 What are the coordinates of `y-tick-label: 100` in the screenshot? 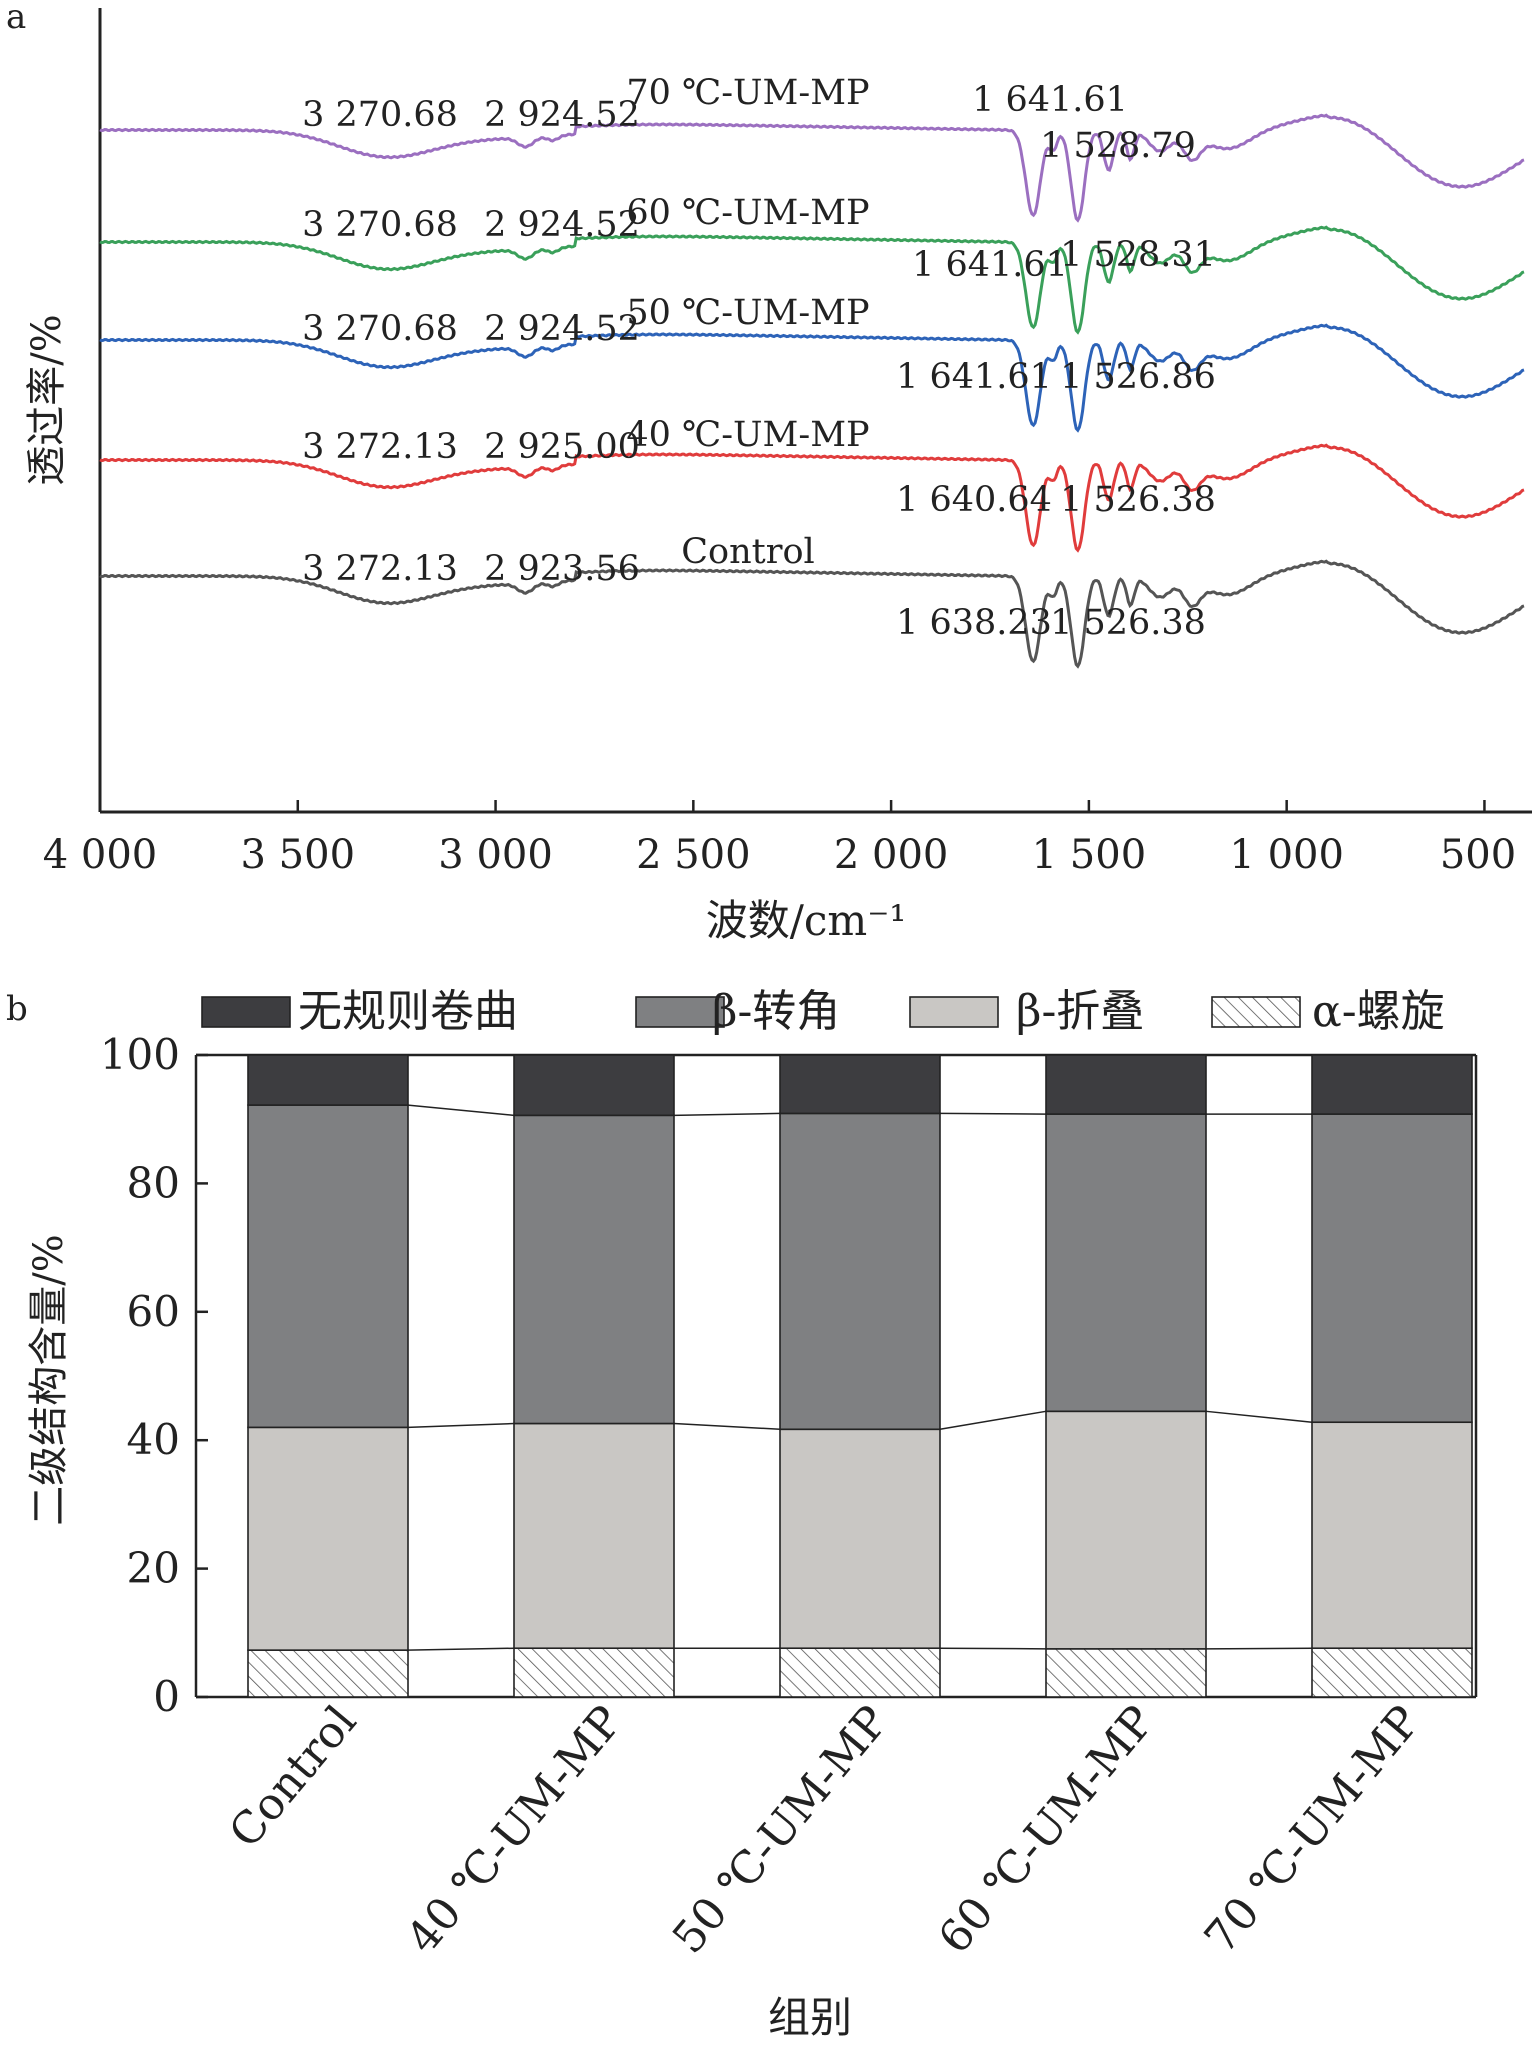 It's located at (140, 1054).